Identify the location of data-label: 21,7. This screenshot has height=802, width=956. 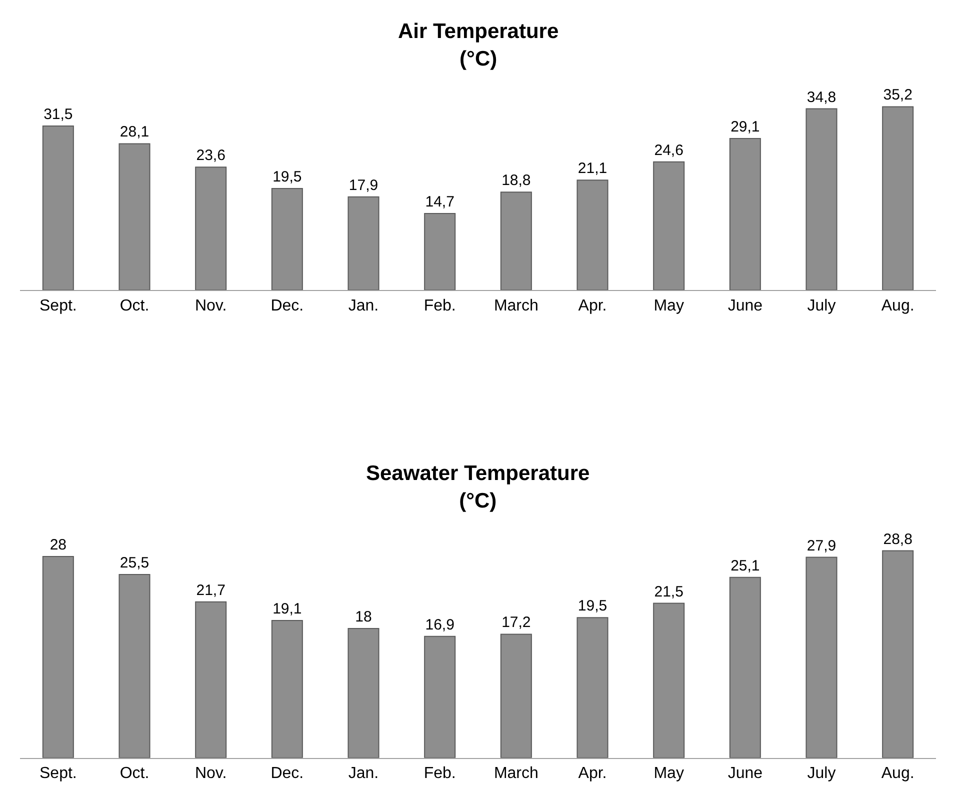
(211, 590).